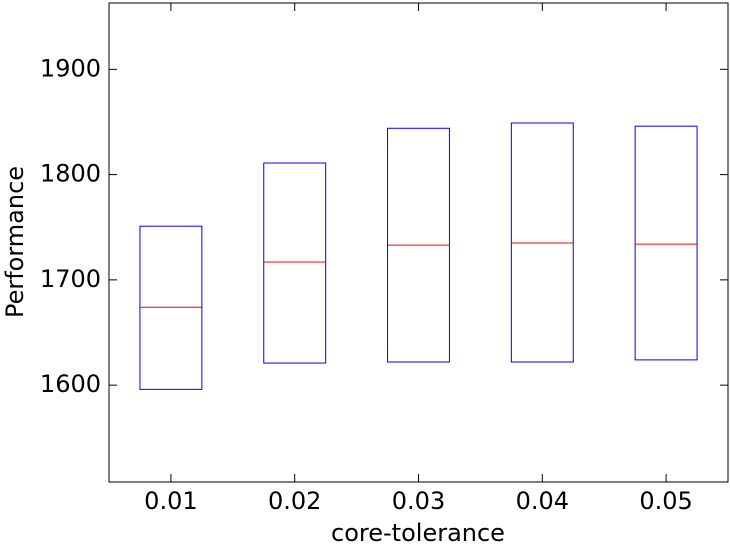 Image resolution: width=730 pixels, height=556 pixels. I want to click on y-tick-label: 1600, so click(70, 384).